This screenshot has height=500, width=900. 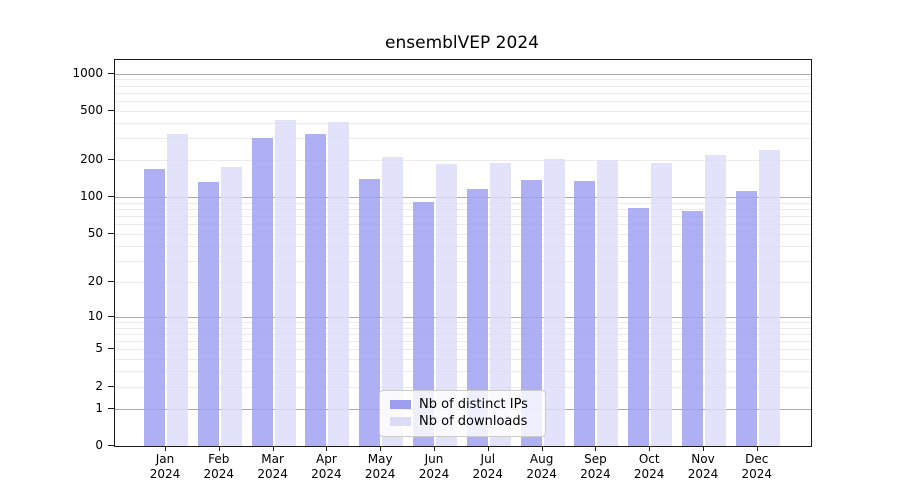 What do you see at coordinates (434, 466) in the screenshot?
I see `x-tick-label-jun: Jun 2024` at bounding box center [434, 466].